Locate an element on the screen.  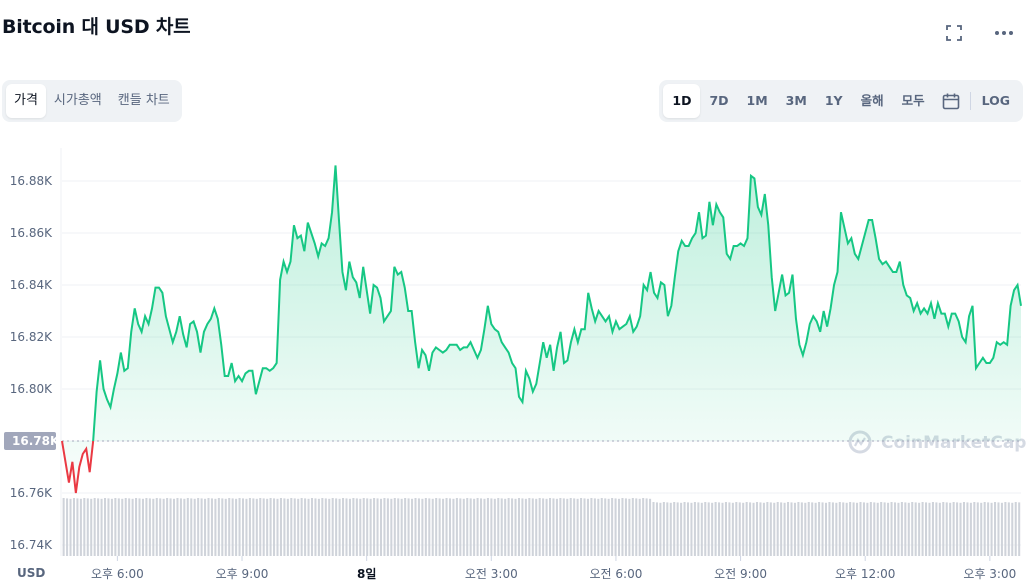
range-1m: 1M is located at coordinates (757, 100).